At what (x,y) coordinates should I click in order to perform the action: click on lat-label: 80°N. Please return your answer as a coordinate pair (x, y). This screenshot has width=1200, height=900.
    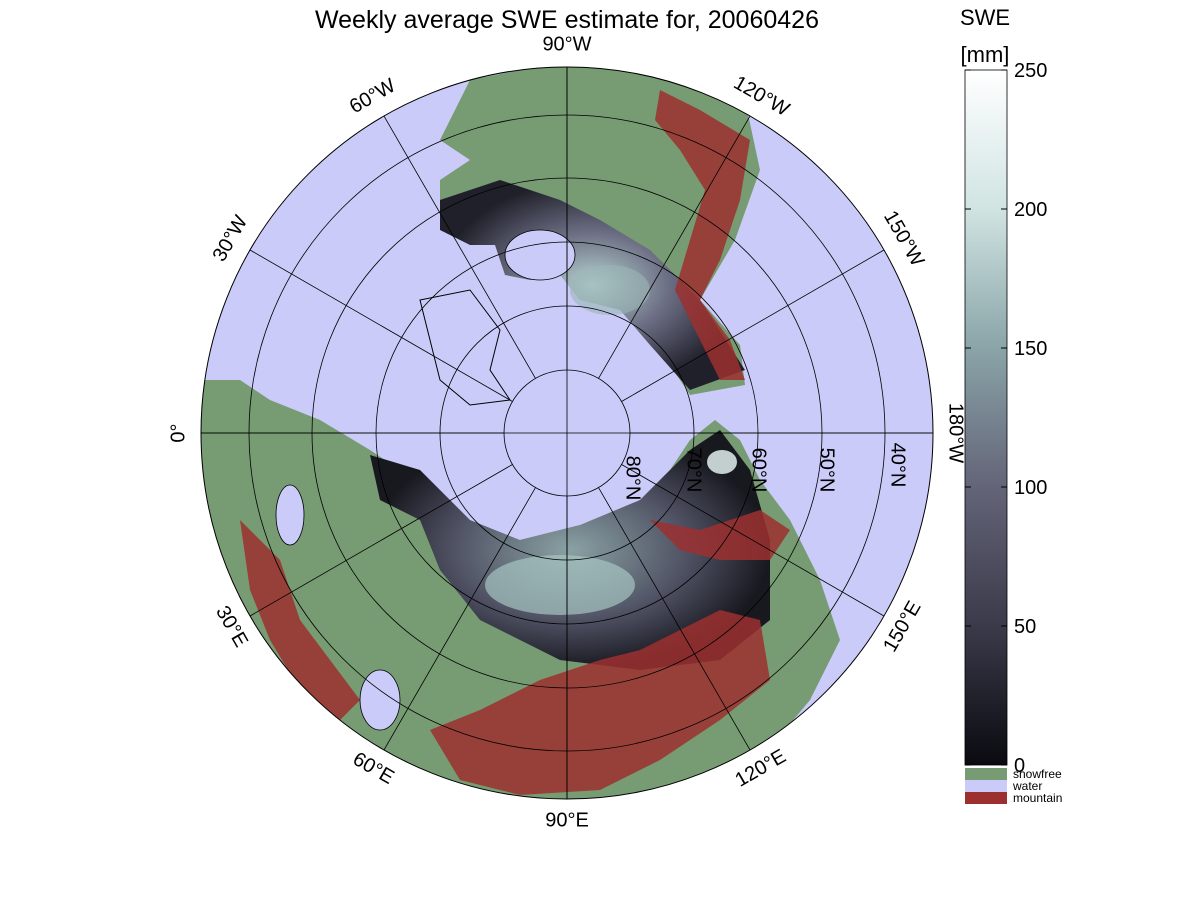
    Looking at the image, I should click on (633, 478).